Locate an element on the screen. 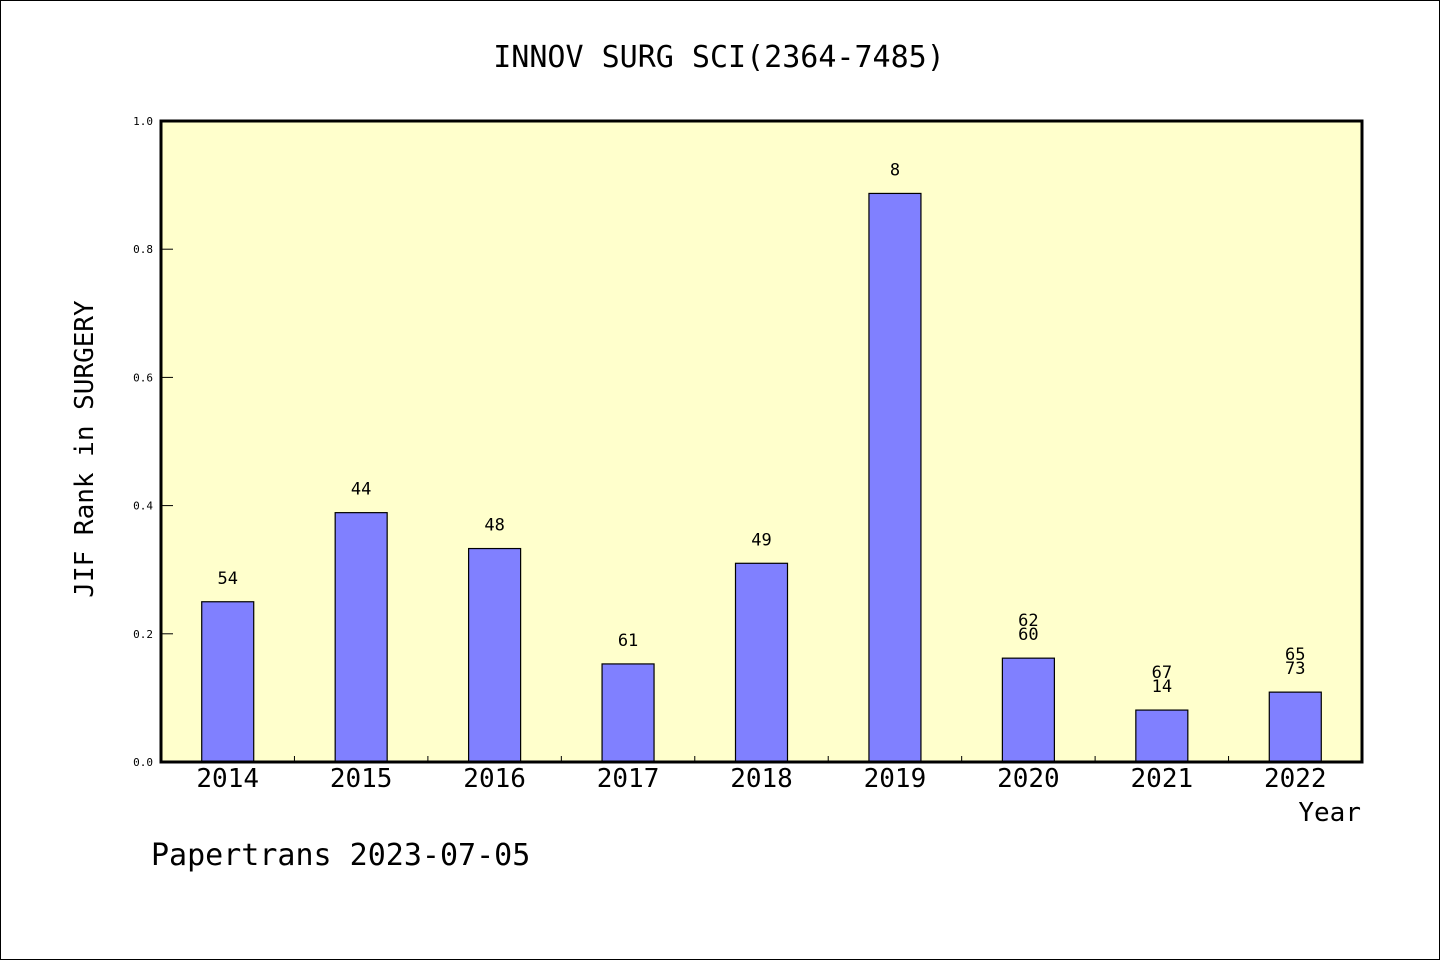 This screenshot has width=1440, height=961. bar-label-2017-1: 61 is located at coordinates (628, 641).